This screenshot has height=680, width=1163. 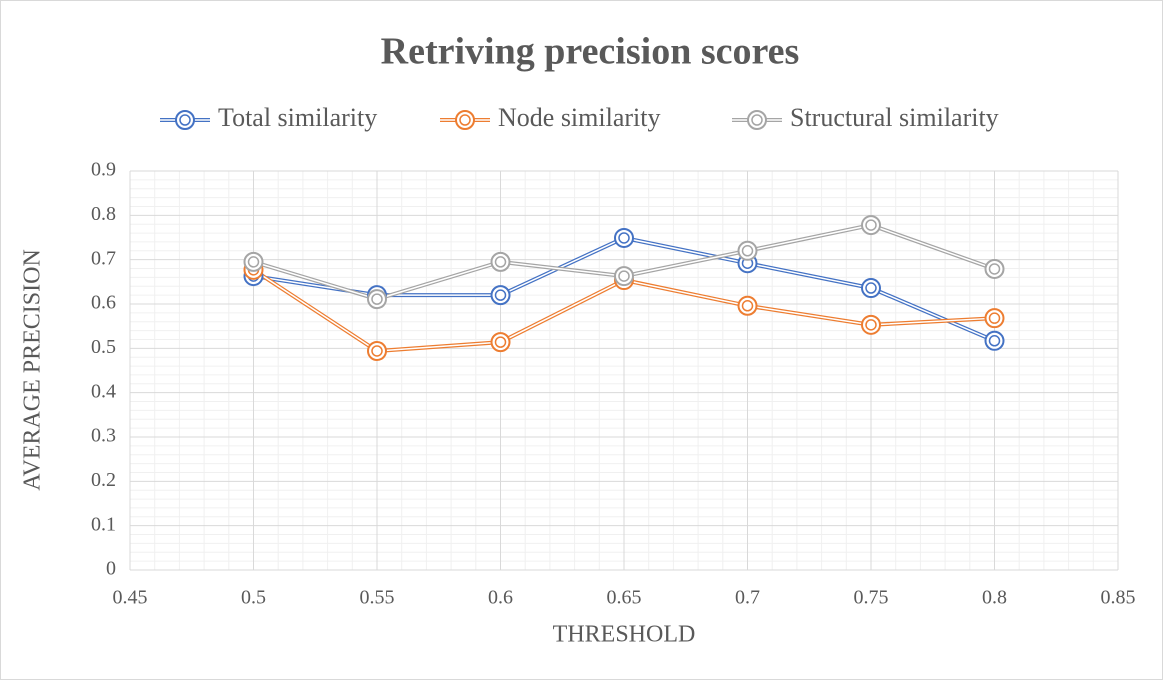 I want to click on x-tick-label: 0.5, so click(x=253, y=598).